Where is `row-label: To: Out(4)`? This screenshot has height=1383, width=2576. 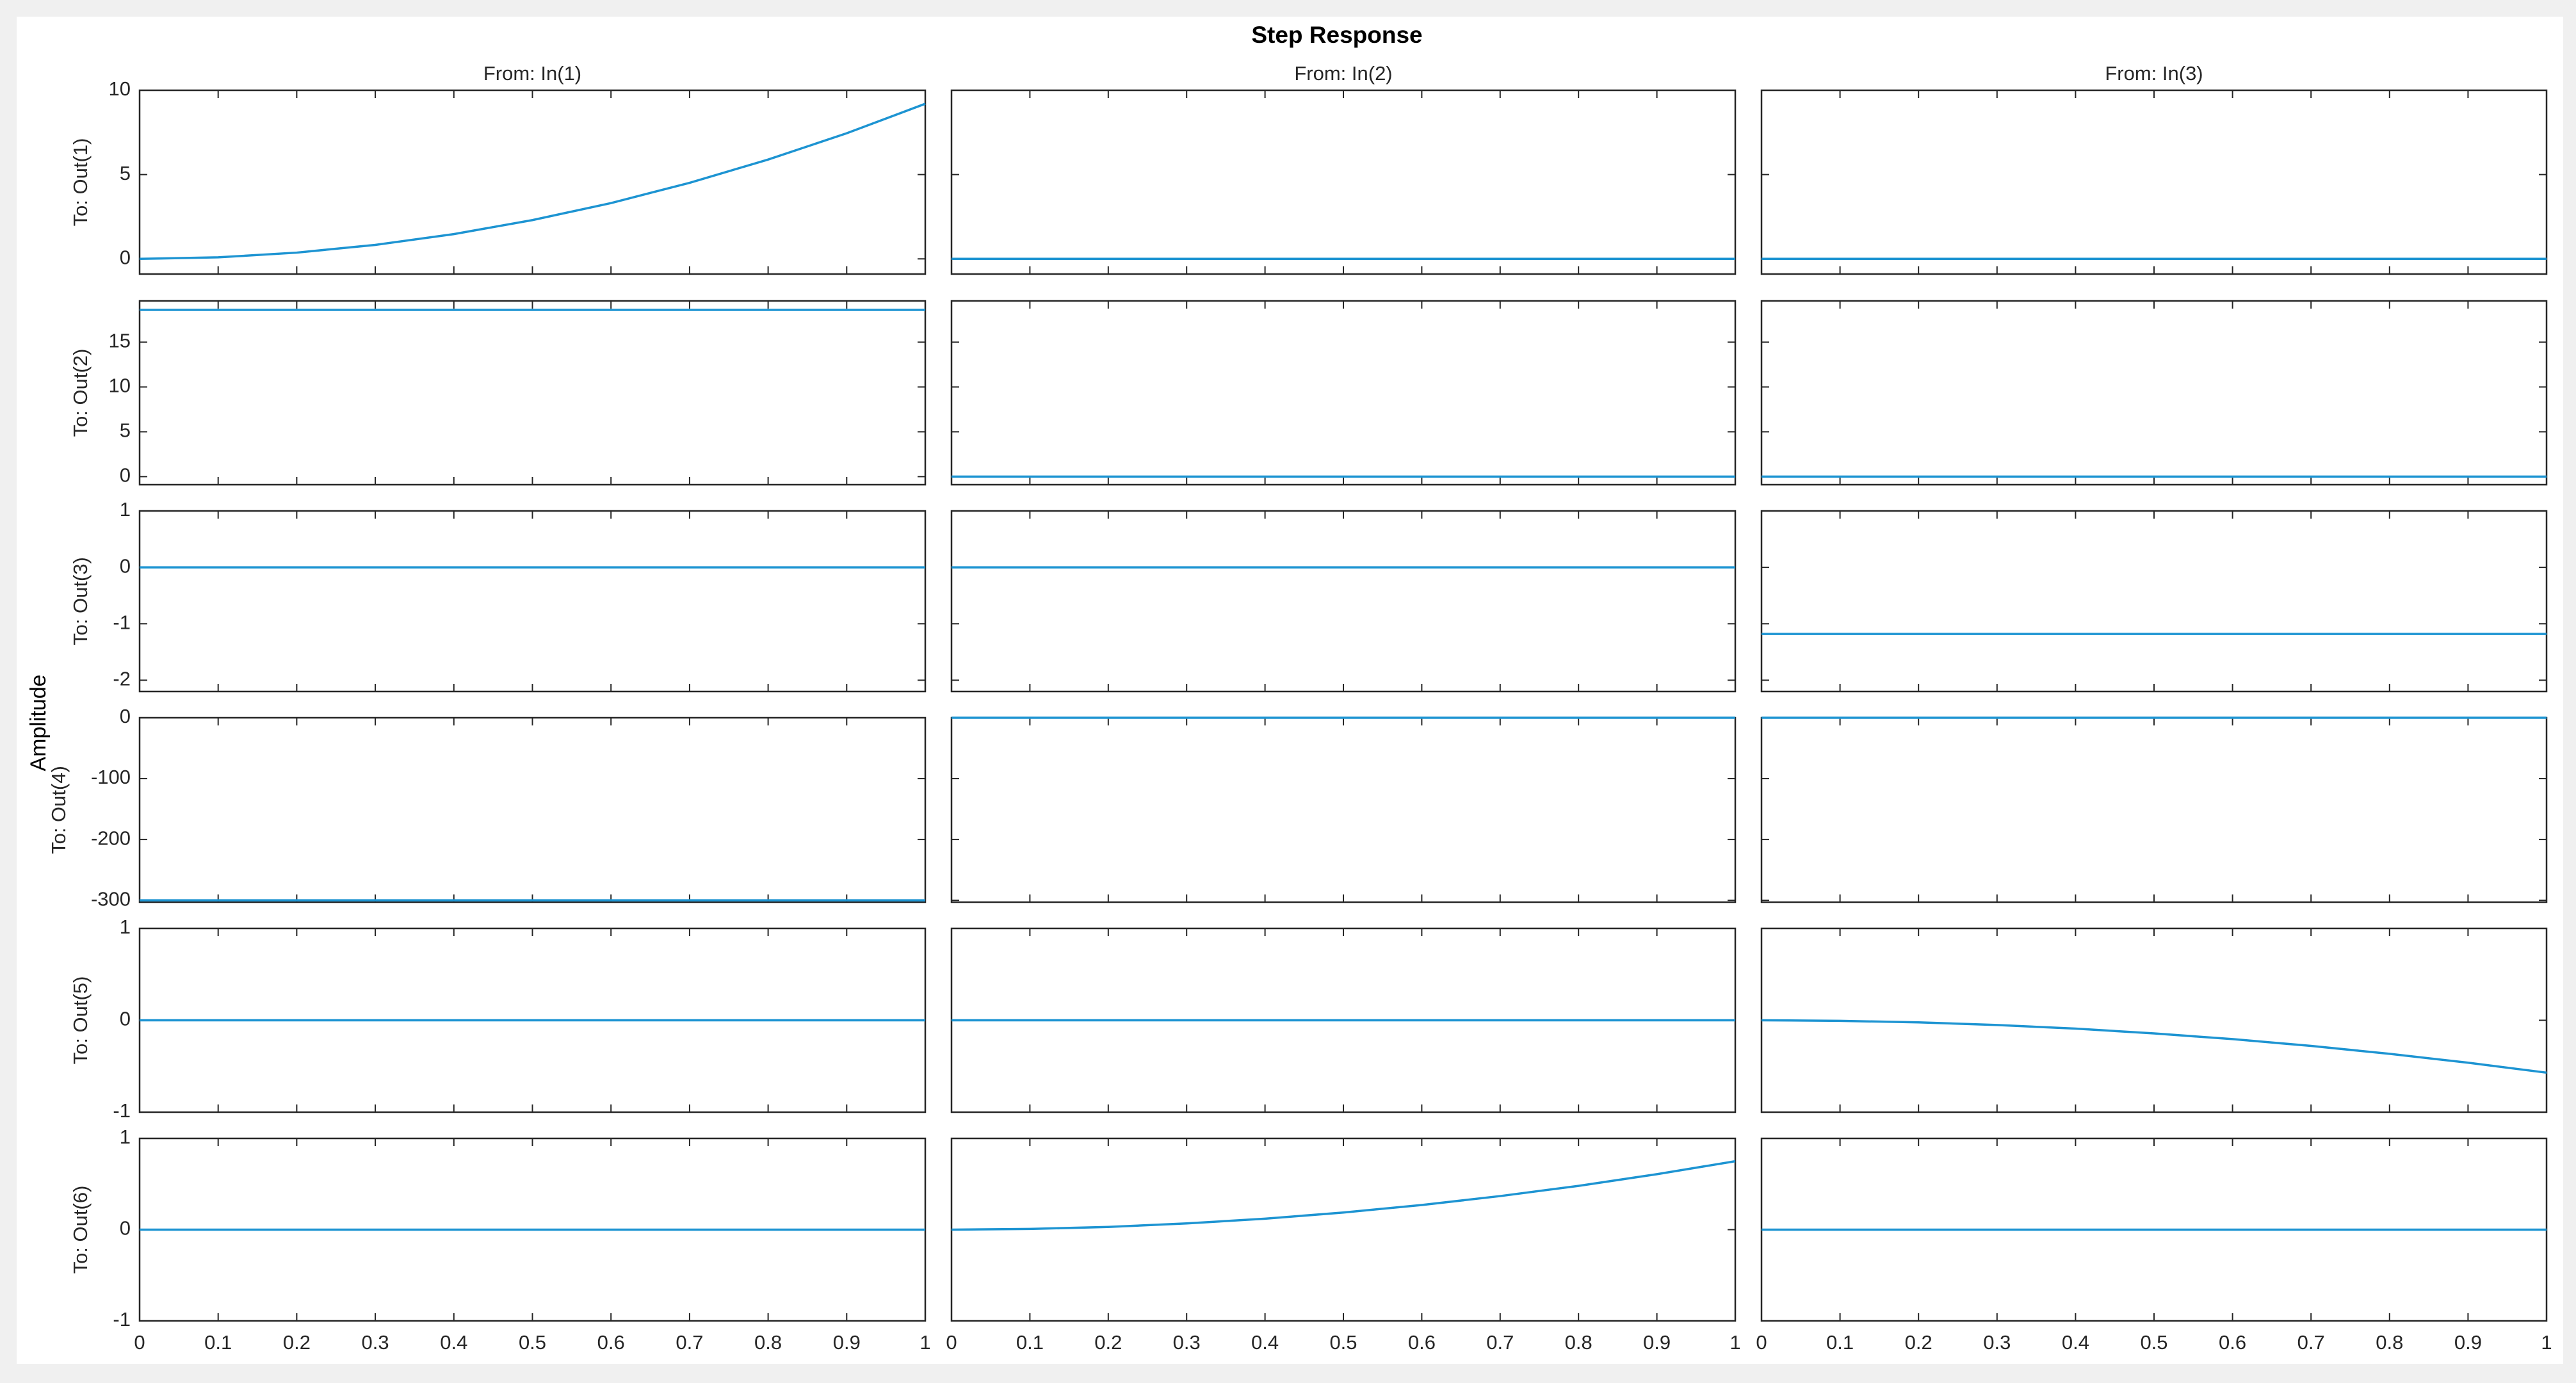 row-label: To: Out(4) is located at coordinates (58, 810).